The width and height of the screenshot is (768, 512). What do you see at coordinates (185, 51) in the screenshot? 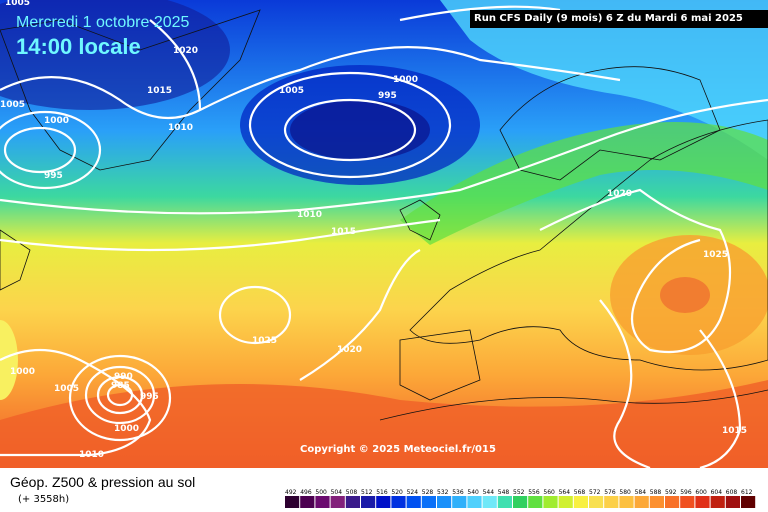
I see `isobar-label: 1020` at bounding box center [185, 51].